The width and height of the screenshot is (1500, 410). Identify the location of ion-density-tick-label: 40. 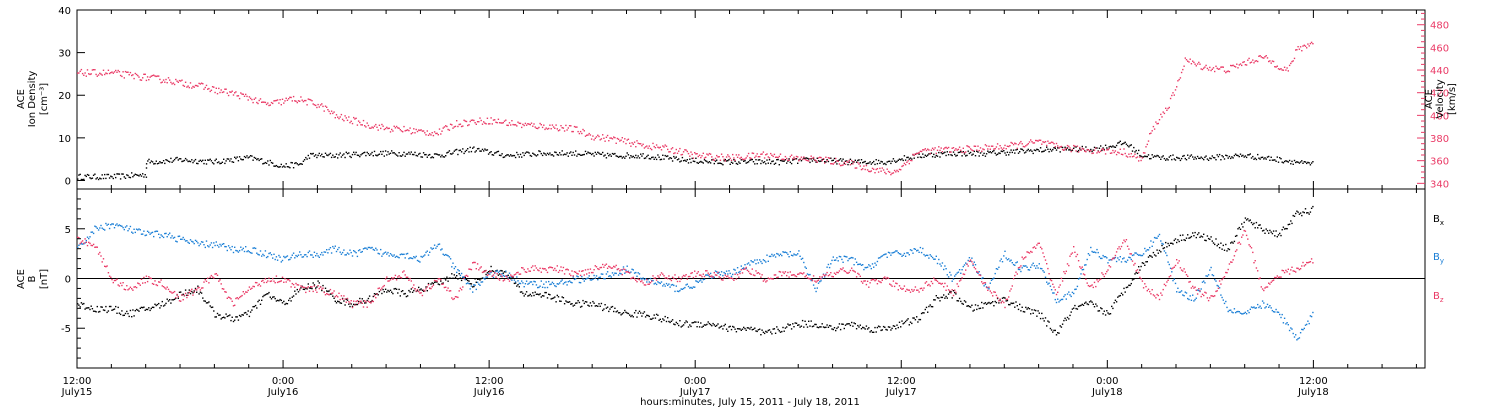
(64, 11).